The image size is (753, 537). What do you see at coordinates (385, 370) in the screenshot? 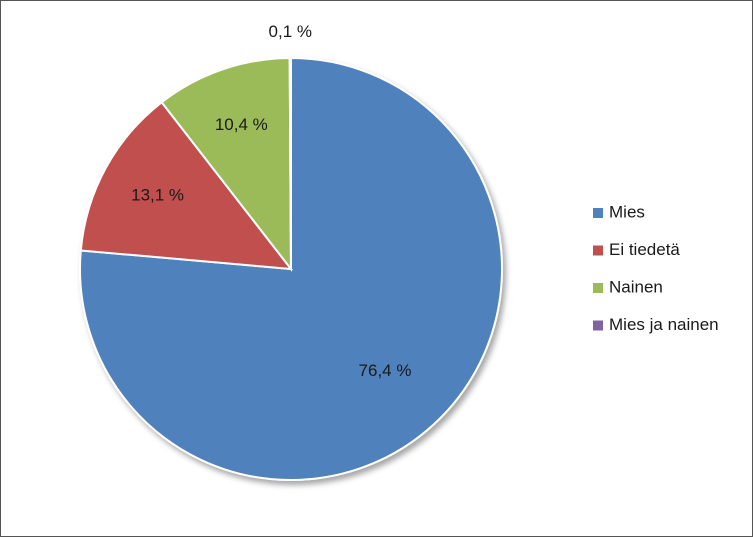
I see `data-label: 76,4 %` at bounding box center [385, 370].